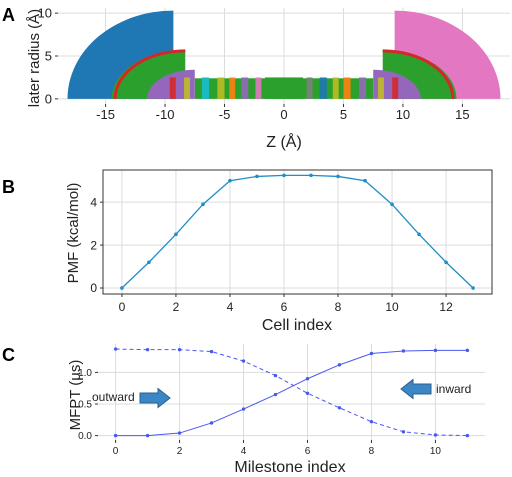 This screenshot has height=477, width=512. I want to click on y-tick-label: 5, so click(48, 56).